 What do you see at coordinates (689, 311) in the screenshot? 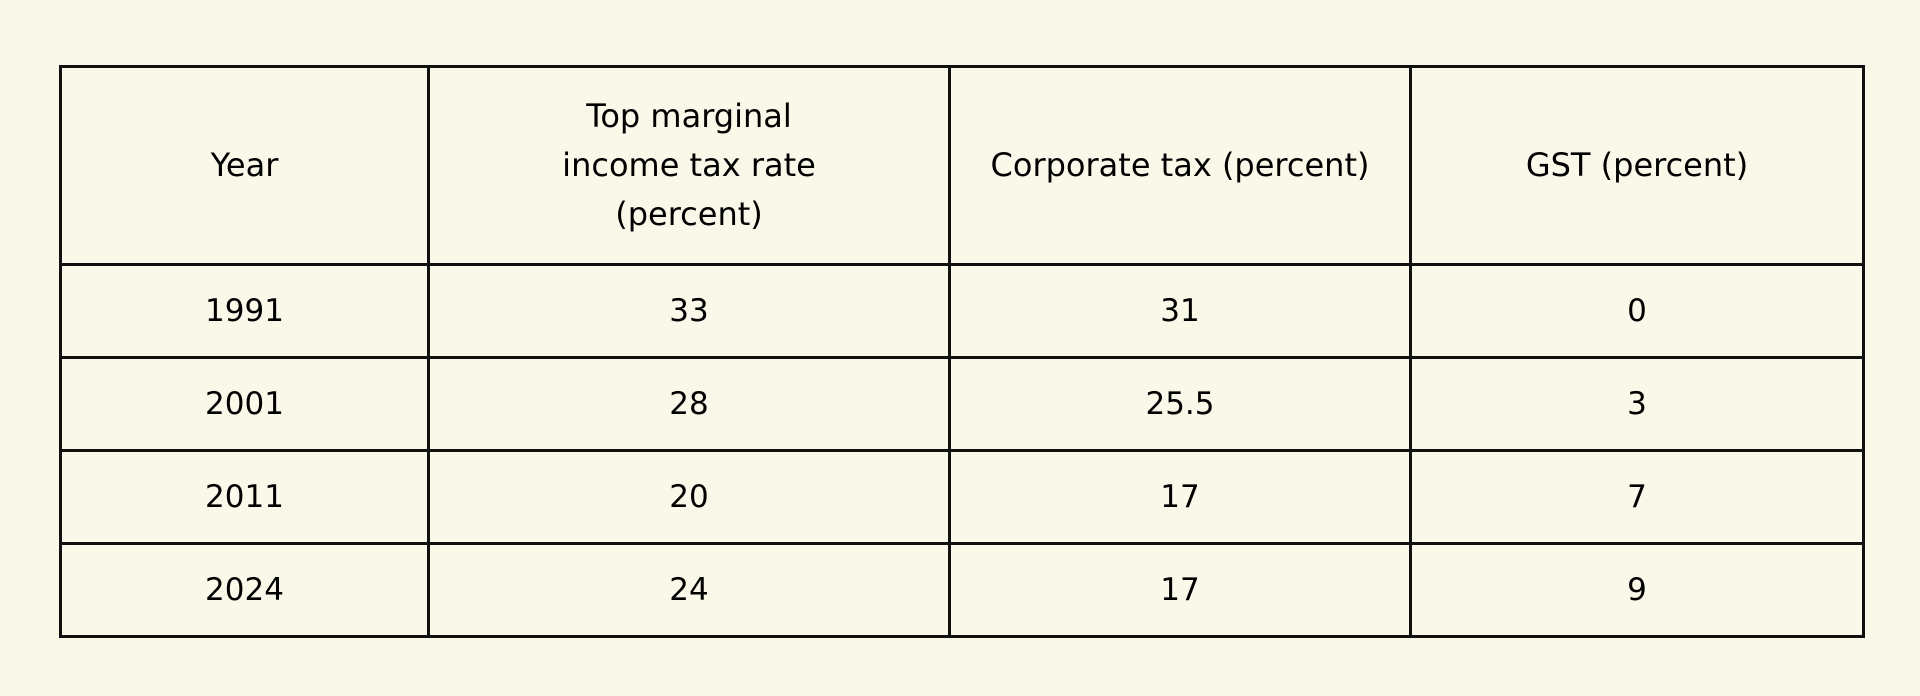
I see `cell-income-tax: 33` at bounding box center [689, 311].